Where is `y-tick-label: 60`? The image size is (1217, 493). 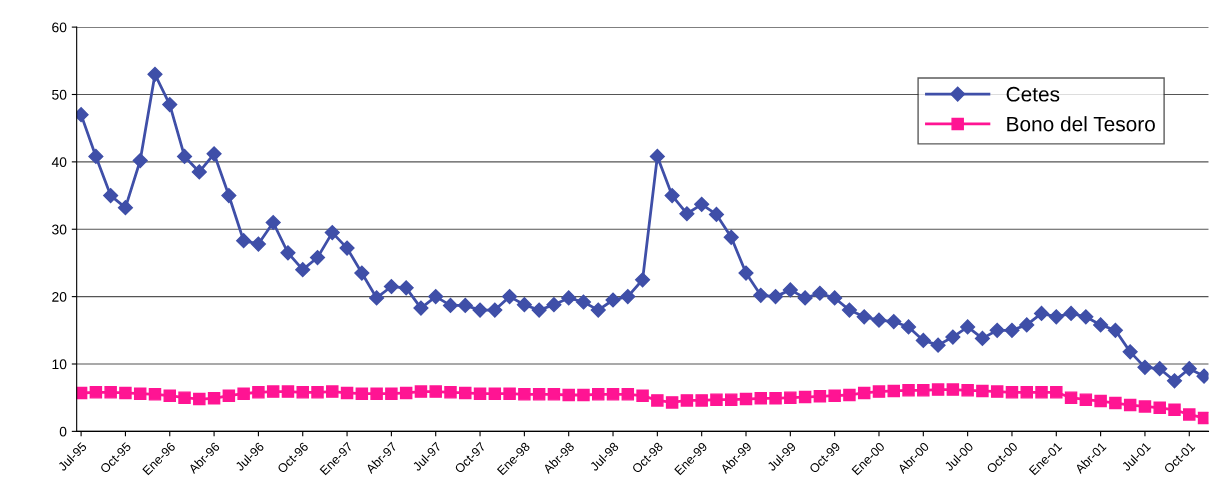
y-tick-label: 60 is located at coordinates (59, 27).